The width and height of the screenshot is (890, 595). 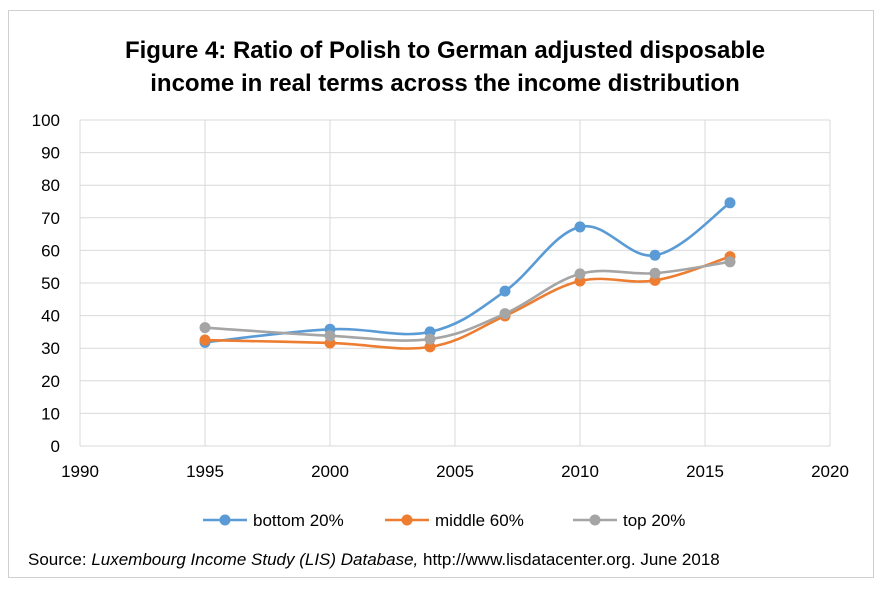 I want to click on x-tick-label: 1990, so click(x=80, y=471).